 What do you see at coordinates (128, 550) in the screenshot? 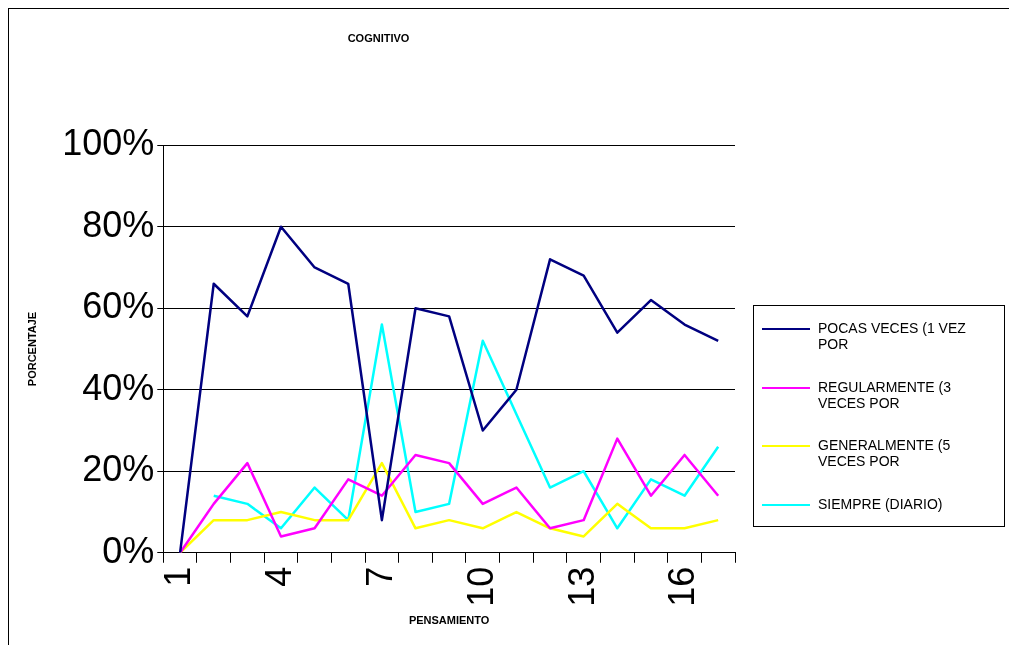
I see `y-tick-label: 0%` at bounding box center [128, 550].